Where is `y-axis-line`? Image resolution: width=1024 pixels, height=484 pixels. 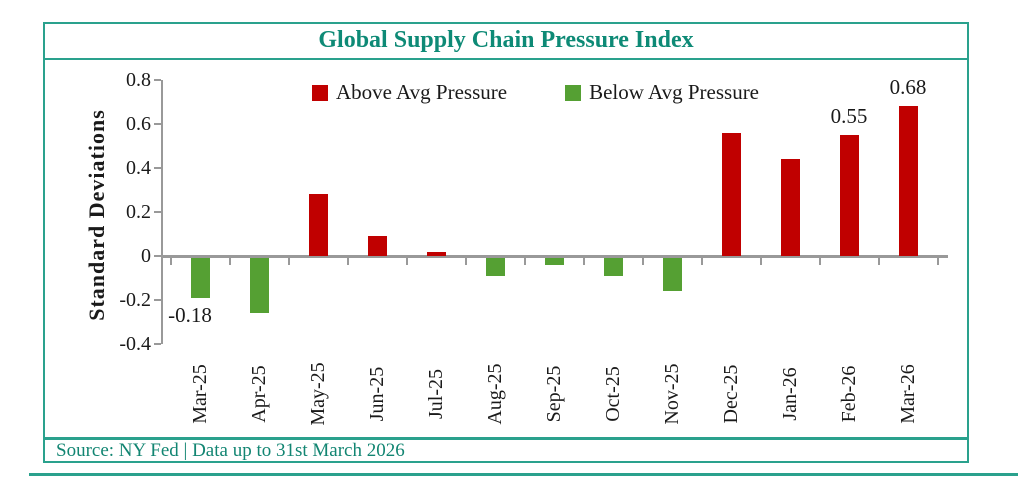 y-axis-line is located at coordinates (162, 212).